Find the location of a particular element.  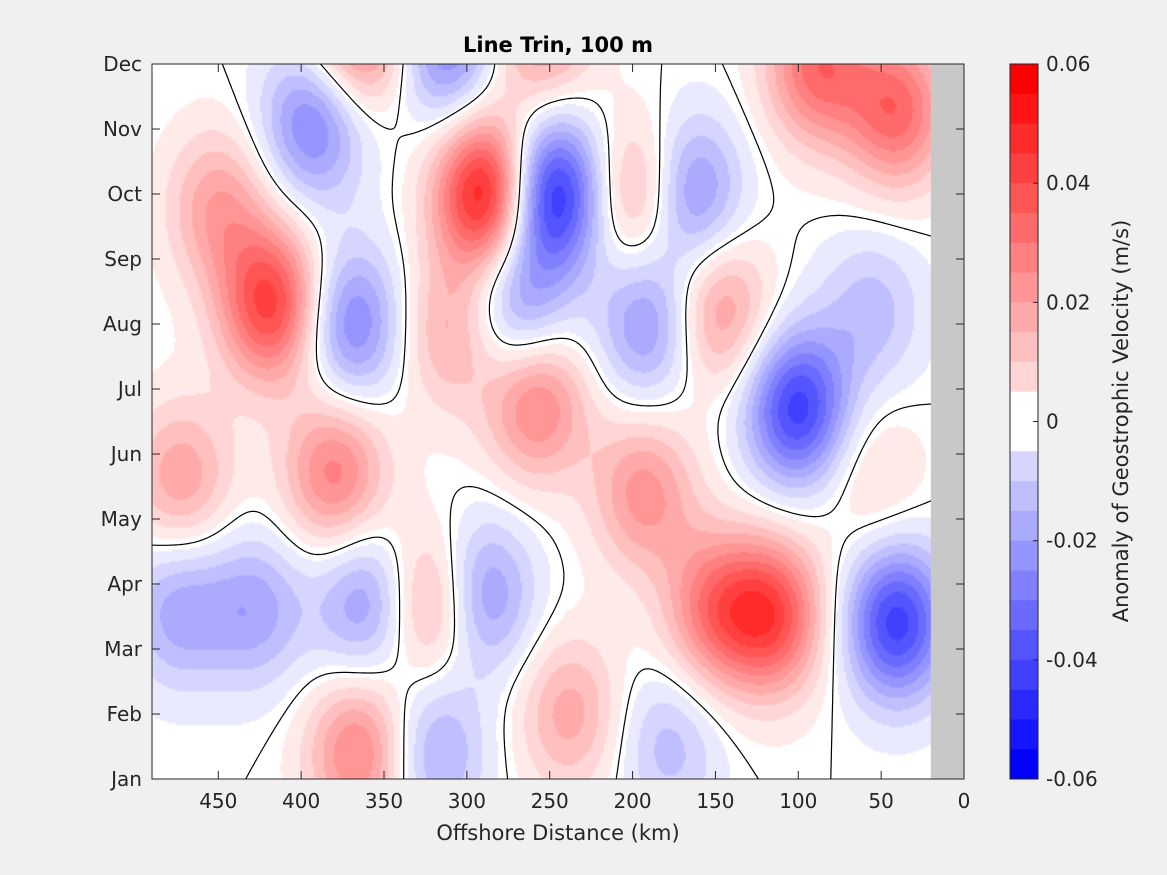

colorbar-ticks: 0.06 0.04 0.02 0 -0.02 -0.04 -0.06 is located at coordinates (1065, 421).